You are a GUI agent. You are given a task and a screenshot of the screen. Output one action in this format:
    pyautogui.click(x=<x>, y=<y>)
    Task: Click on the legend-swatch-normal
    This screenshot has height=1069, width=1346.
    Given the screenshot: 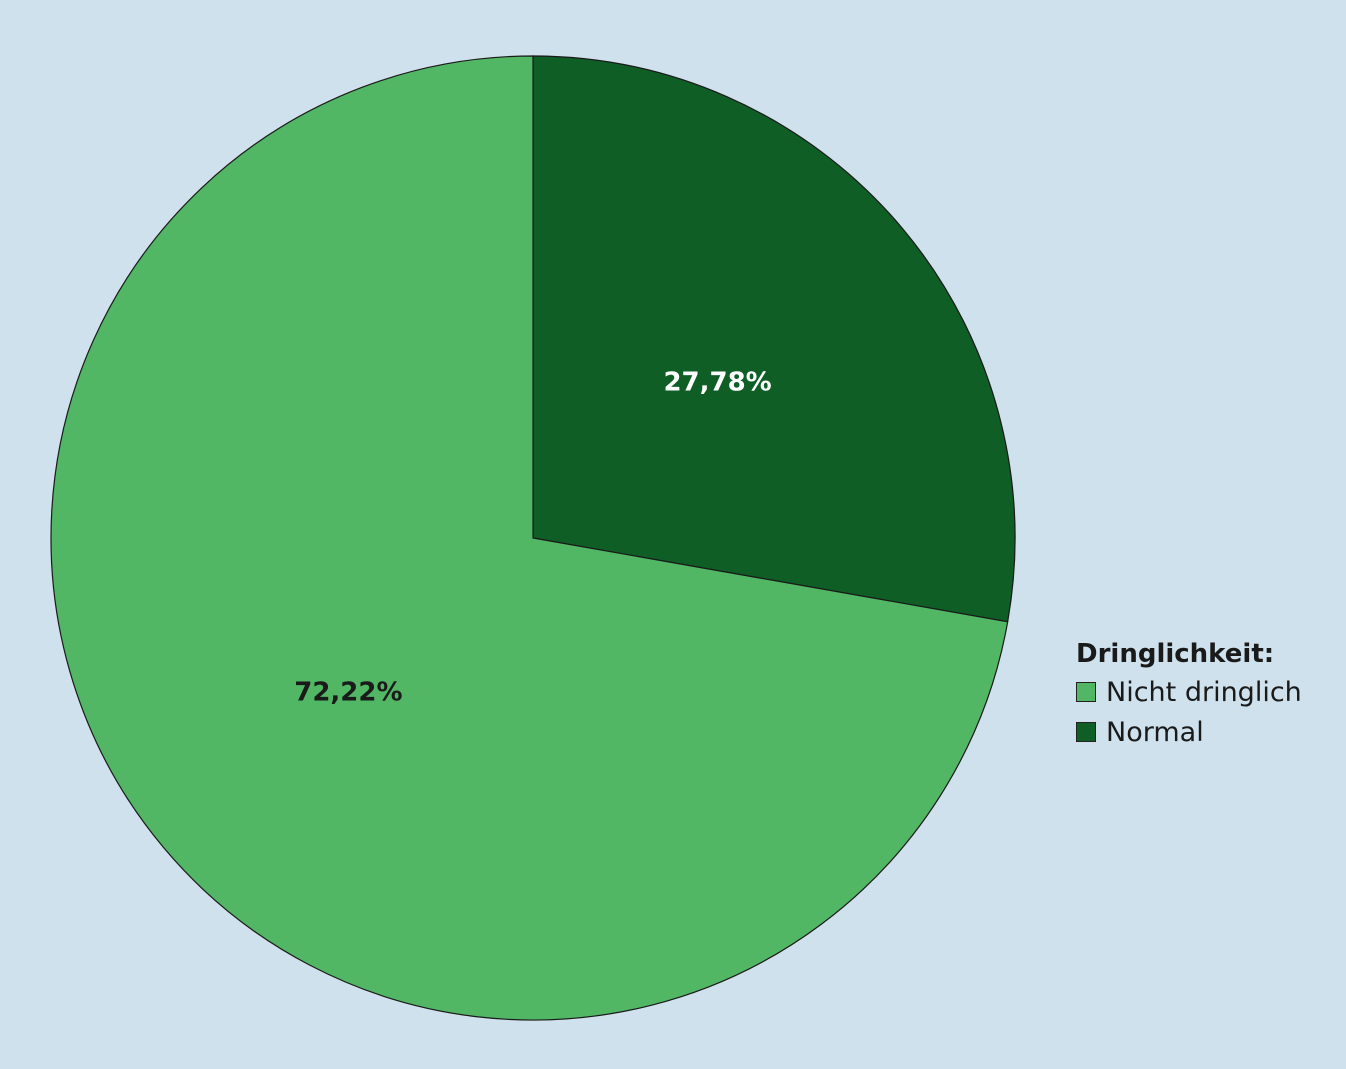 What is the action you would take?
    pyautogui.click(x=1086, y=732)
    